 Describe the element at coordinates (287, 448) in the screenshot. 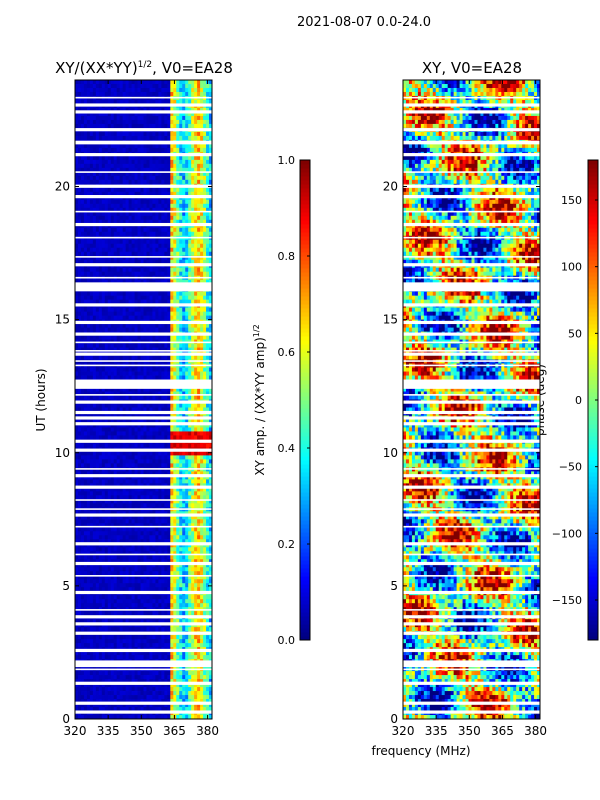

I see `amp-colorbar-tick-label: 0.4` at that location.